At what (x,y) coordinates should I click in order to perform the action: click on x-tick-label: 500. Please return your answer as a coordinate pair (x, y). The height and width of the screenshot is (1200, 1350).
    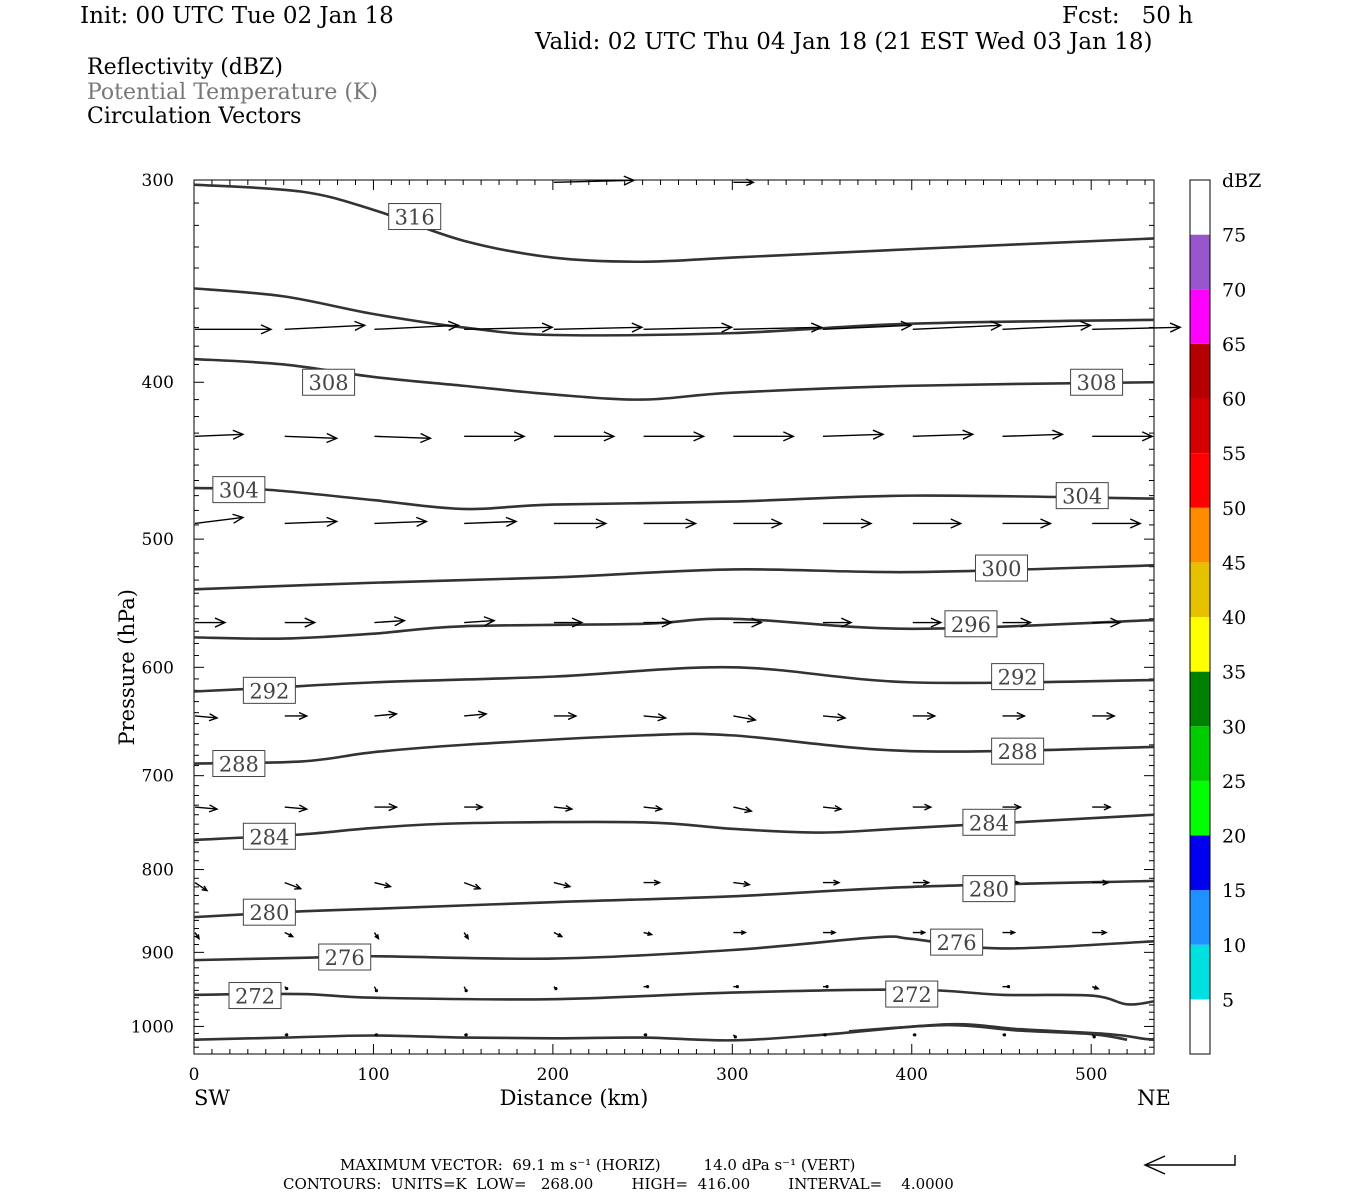
    Looking at the image, I should click on (1091, 1075).